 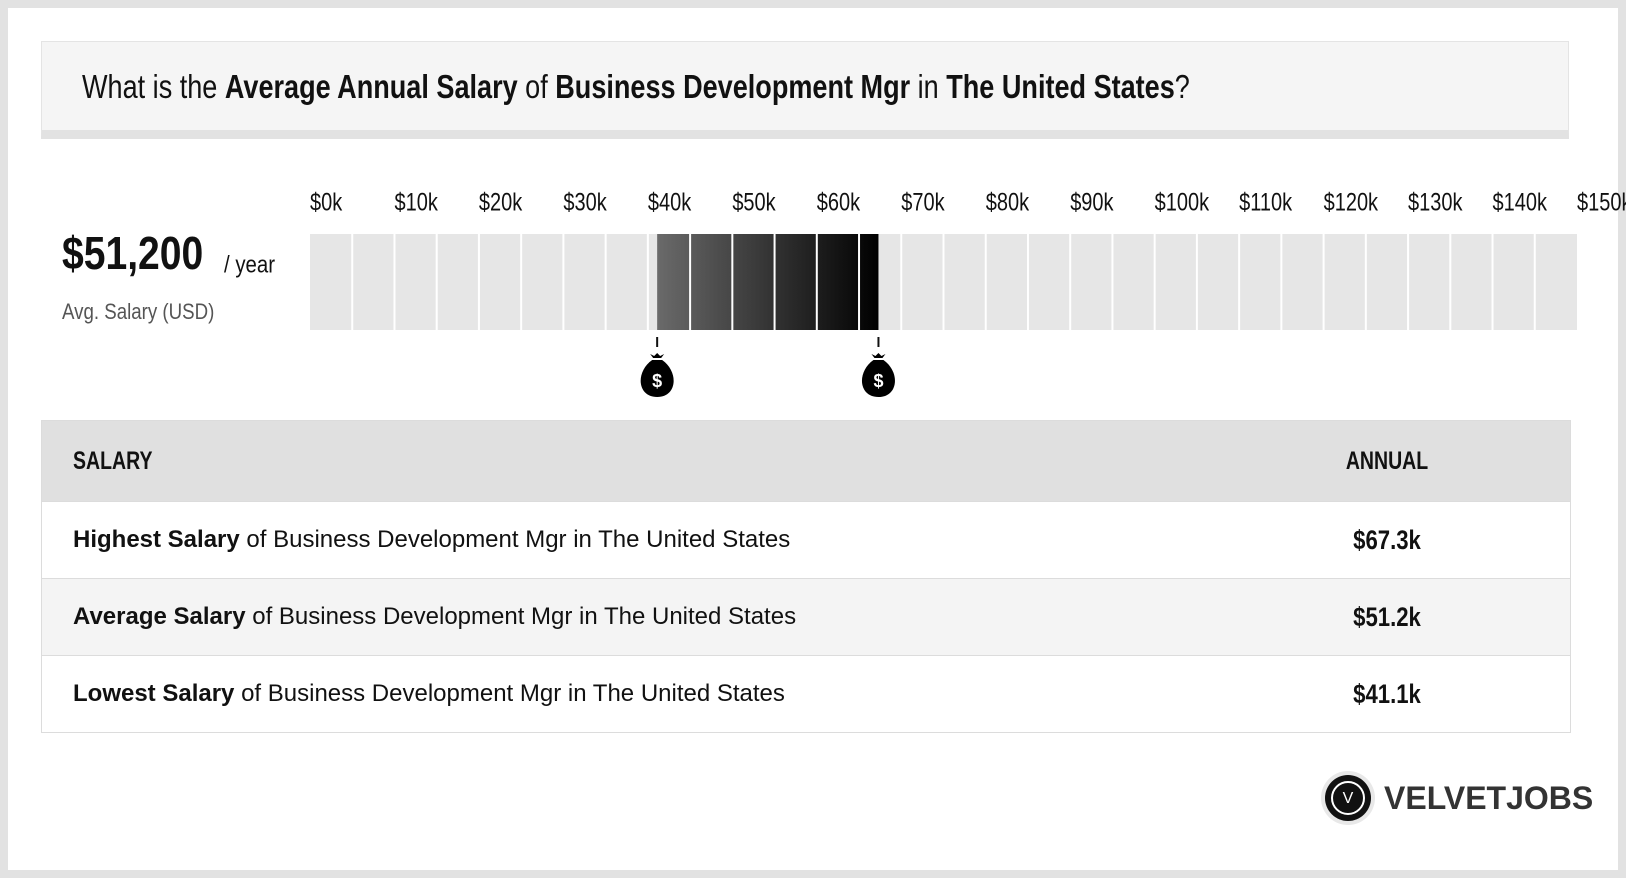 What do you see at coordinates (113, 461) in the screenshot?
I see `header-cell: SALARY` at bounding box center [113, 461].